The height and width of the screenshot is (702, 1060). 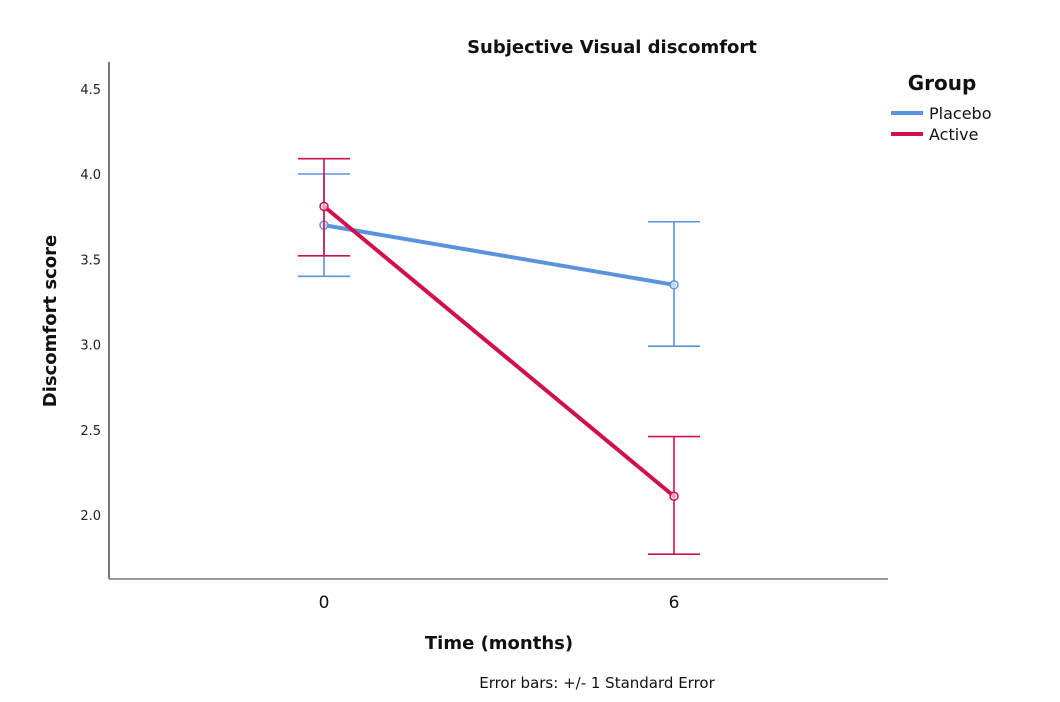 What do you see at coordinates (960, 113) in the screenshot?
I see `legend-label: Placebo` at bounding box center [960, 113].